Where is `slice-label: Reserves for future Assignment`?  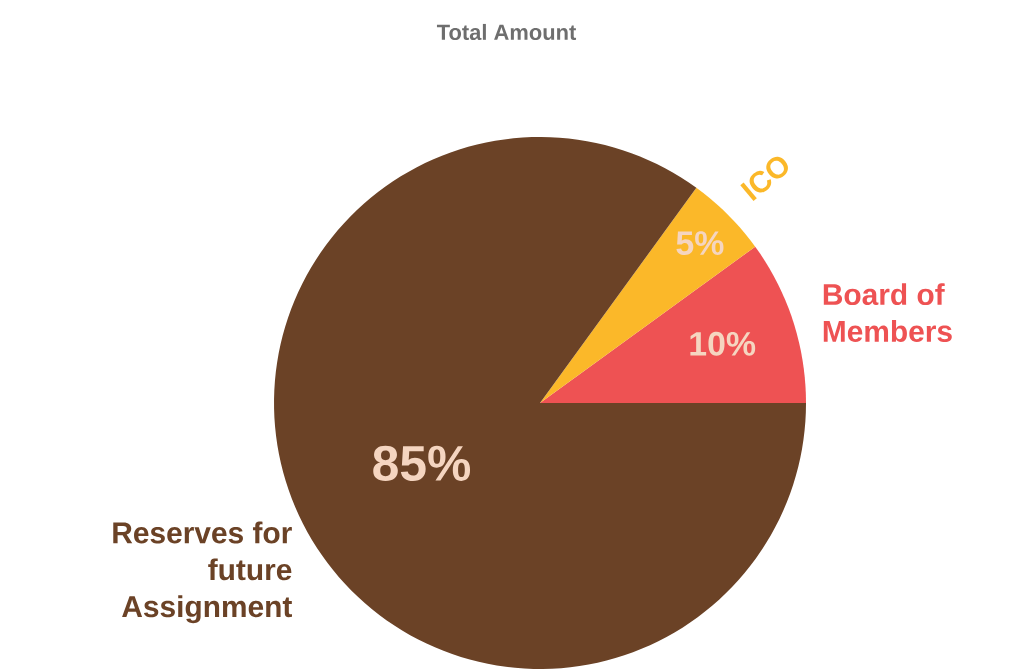 slice-label: Reserves for future Assignment is located at coordinates (202, 572).